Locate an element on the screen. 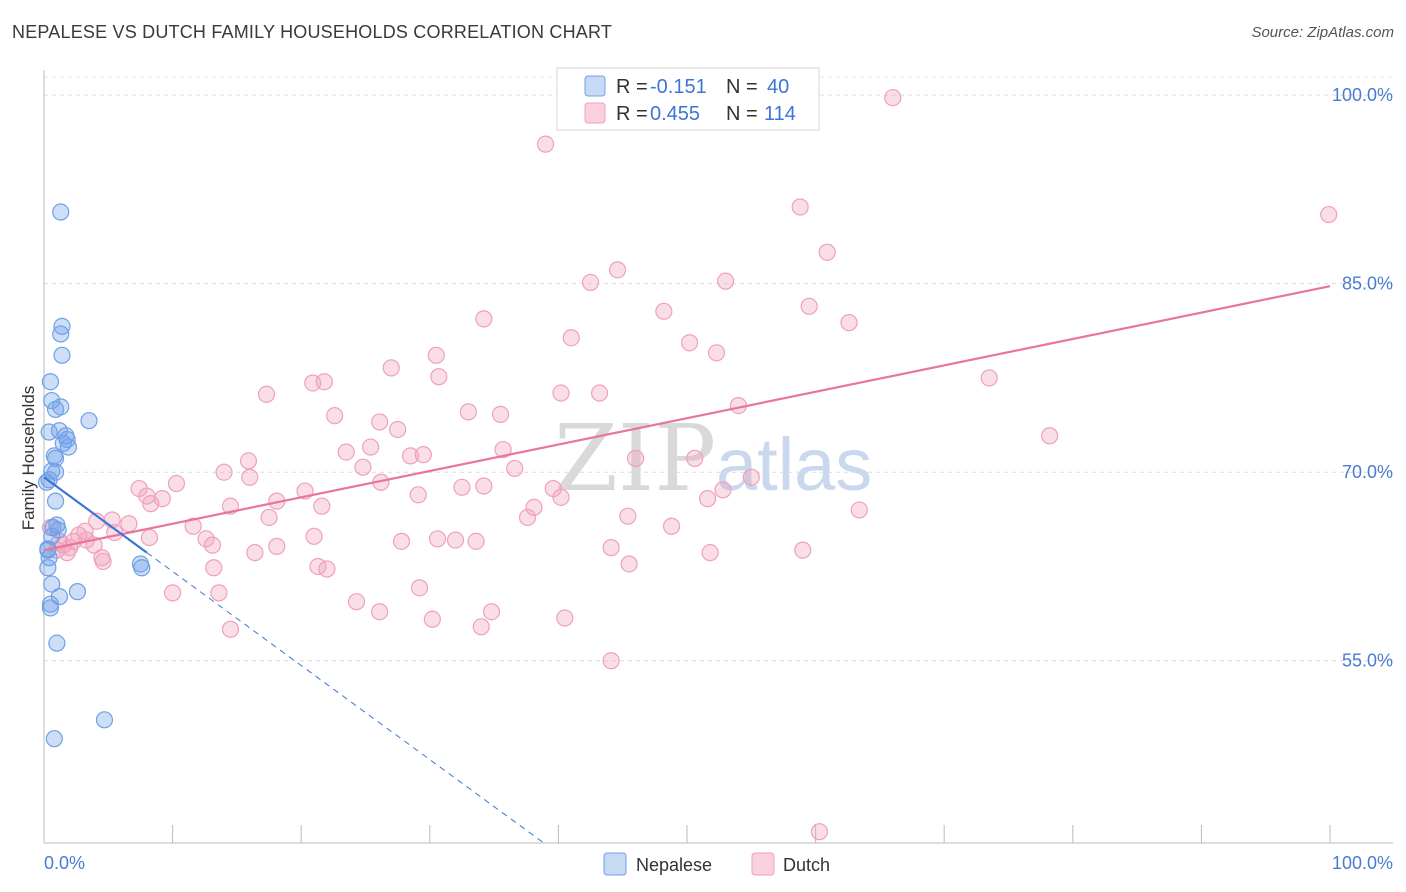 The height and width of the screenshot is (892, 1406). legend-r-label-1: R = is located at coordinates (632, 87).